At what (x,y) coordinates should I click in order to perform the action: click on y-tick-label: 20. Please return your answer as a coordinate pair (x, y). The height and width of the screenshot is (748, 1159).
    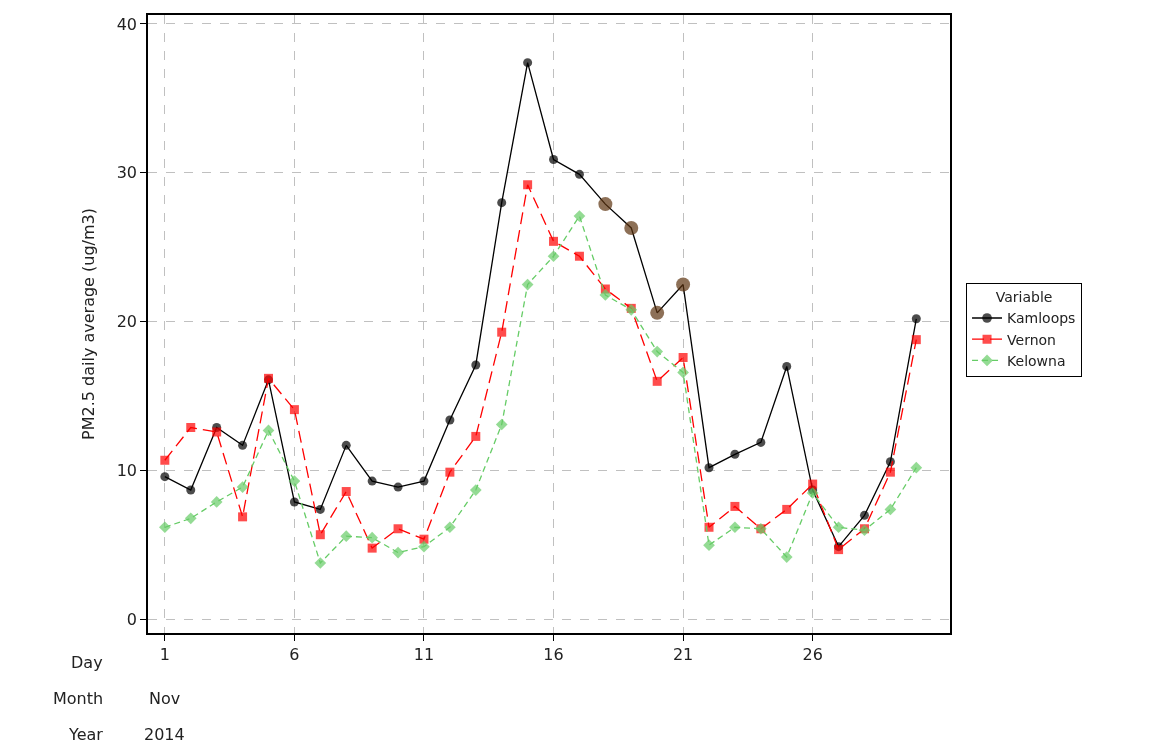
    Looking at the image, I should click on (127, 322).